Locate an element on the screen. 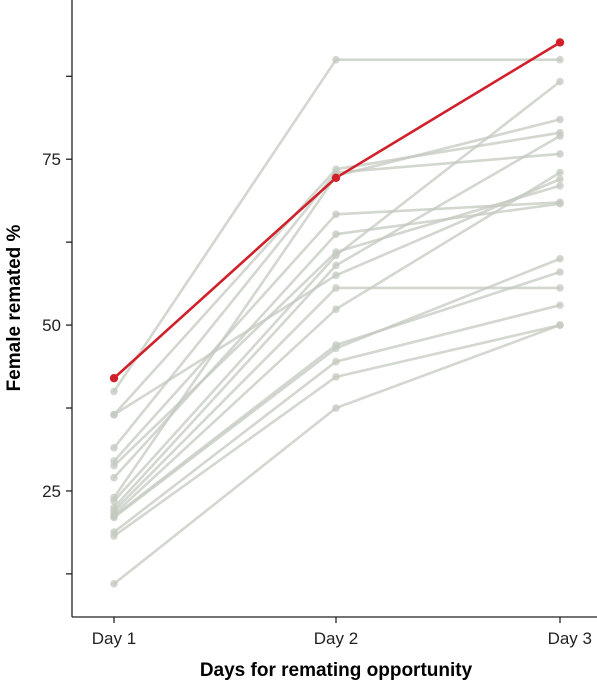  x-tick-label-1: Day 2 is located at coordinates (336, 638).